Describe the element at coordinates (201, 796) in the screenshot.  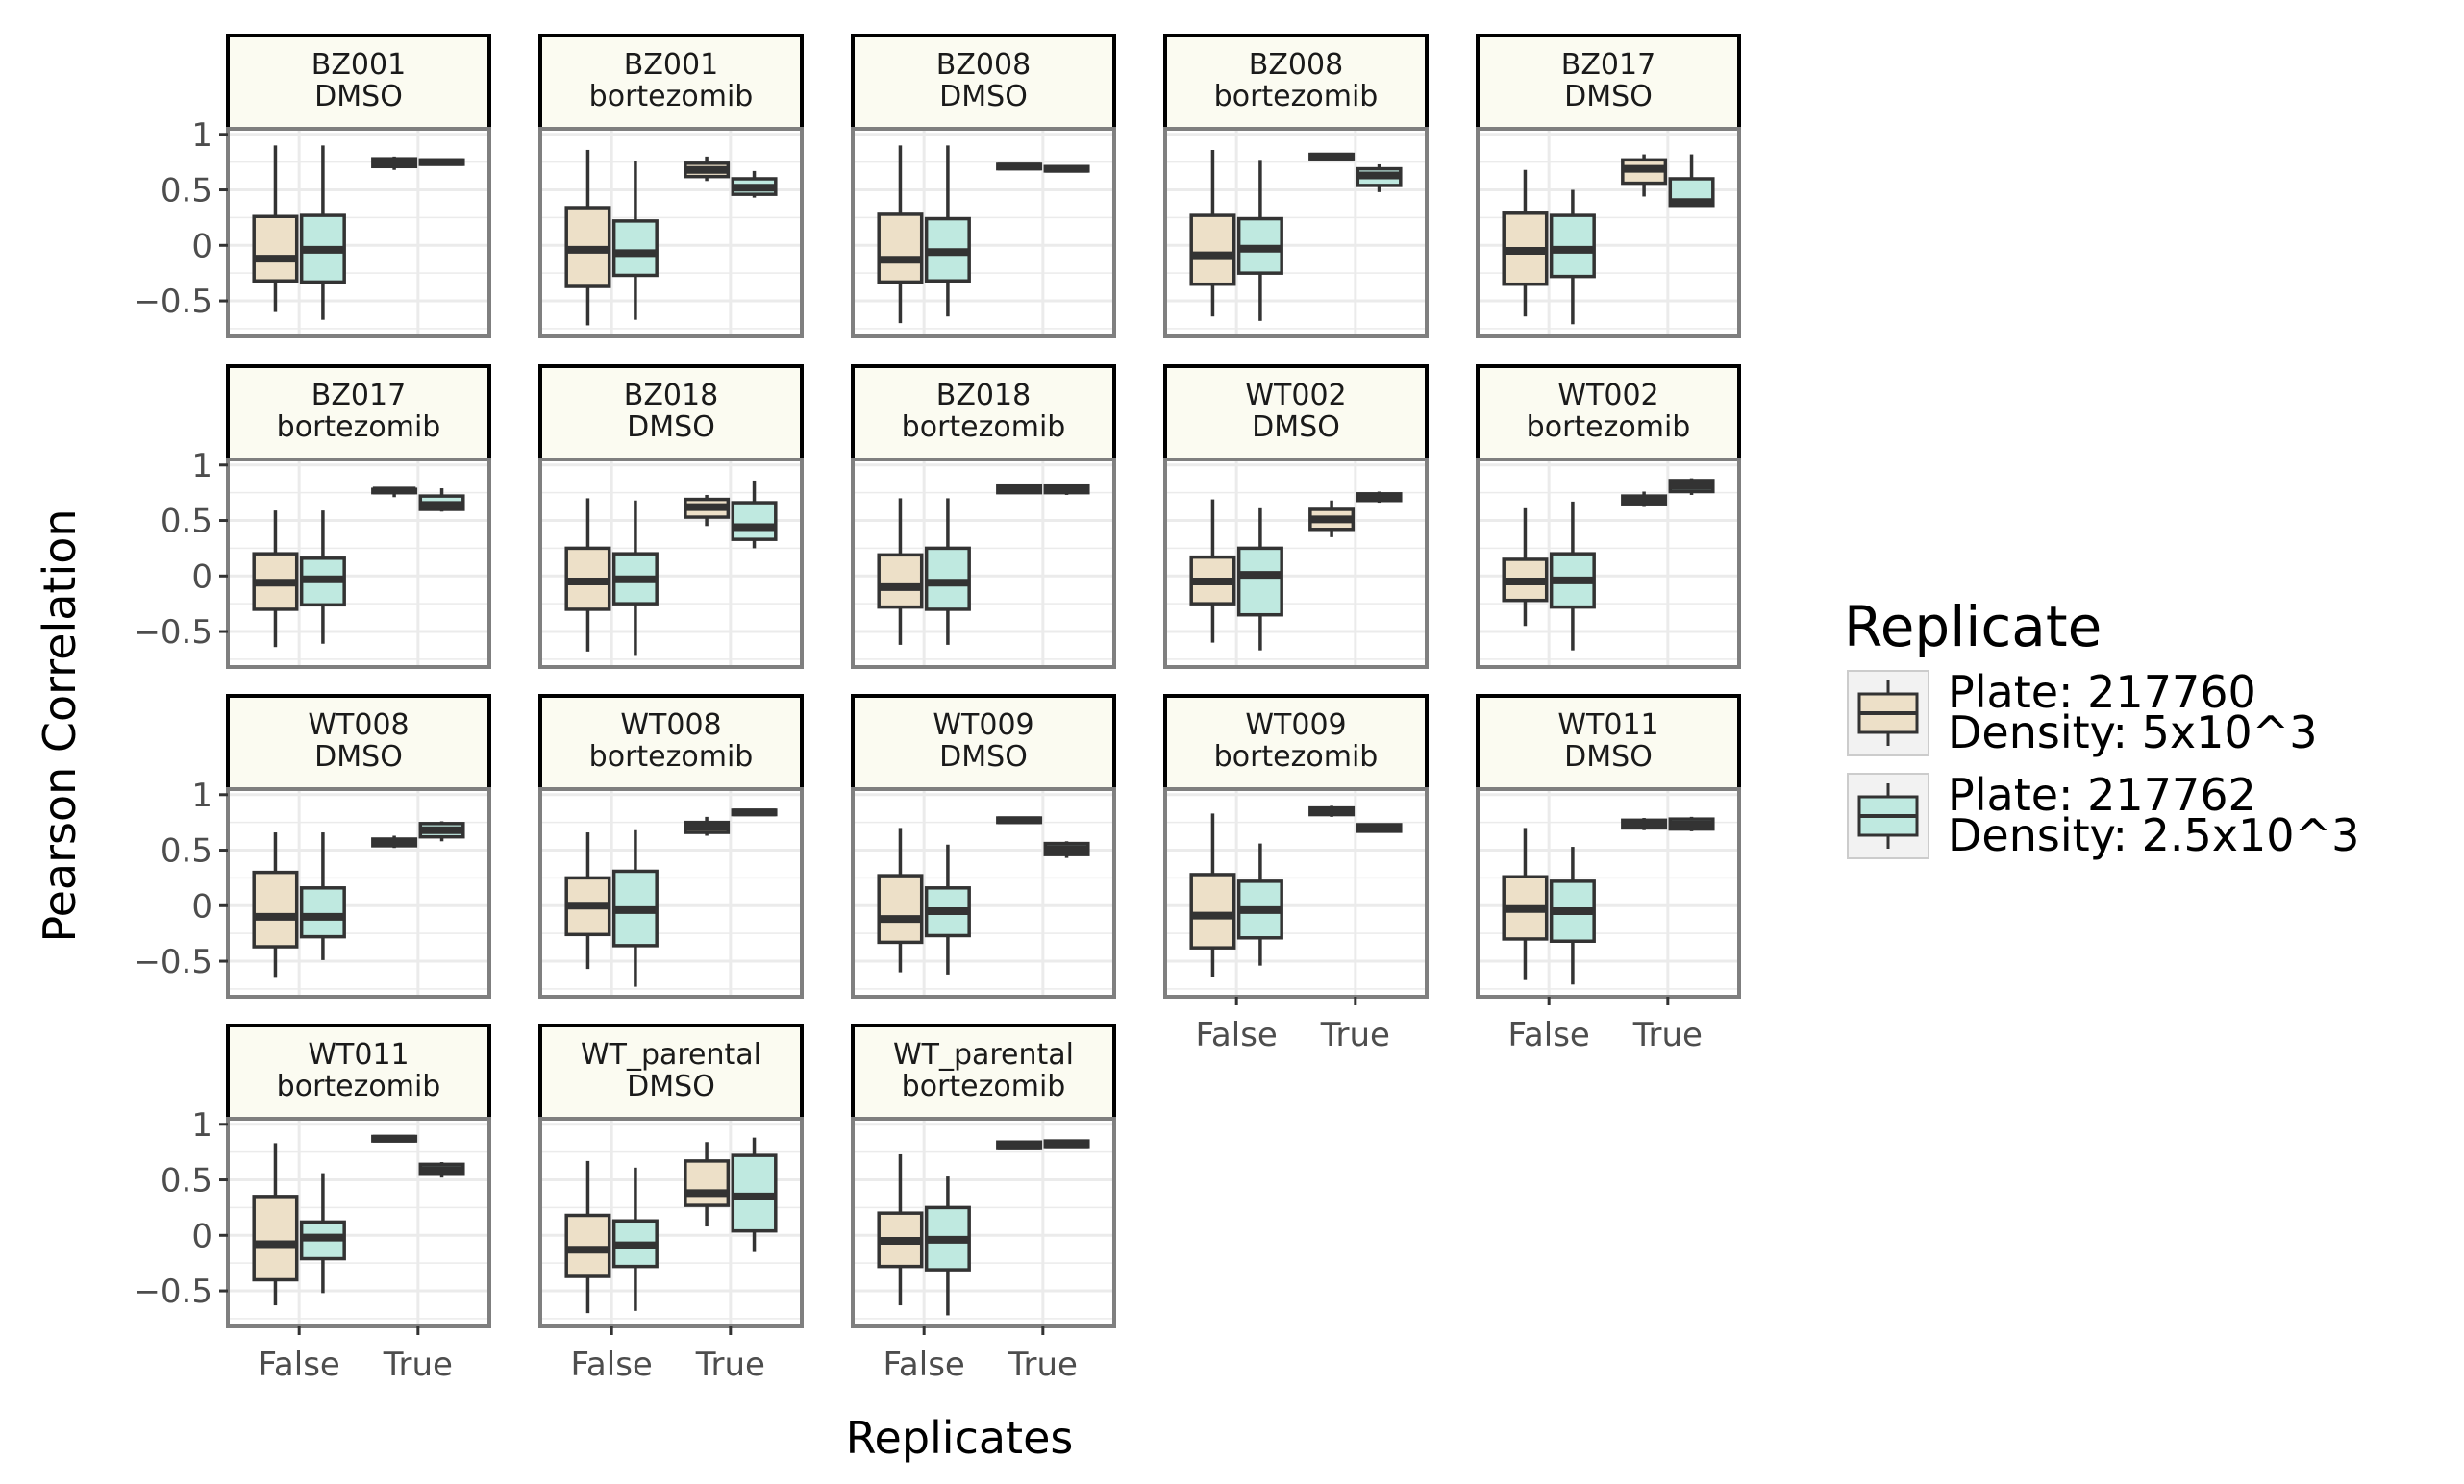
I see `y-tick-label: 1` at that location.